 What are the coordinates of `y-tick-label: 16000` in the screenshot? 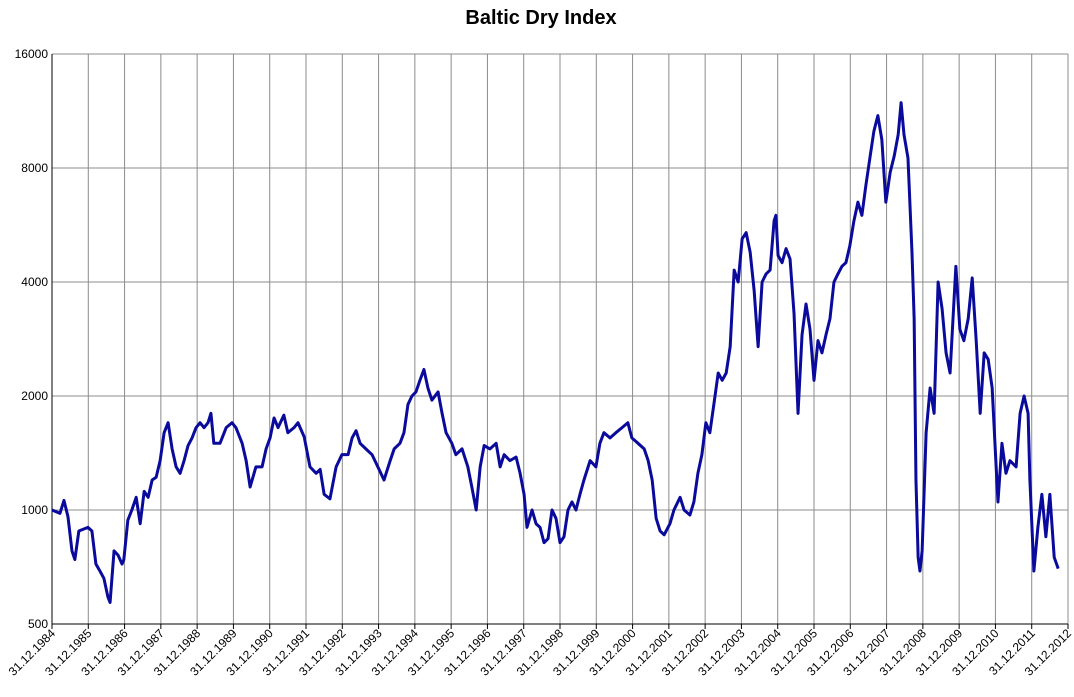 It's located at (32, 54).